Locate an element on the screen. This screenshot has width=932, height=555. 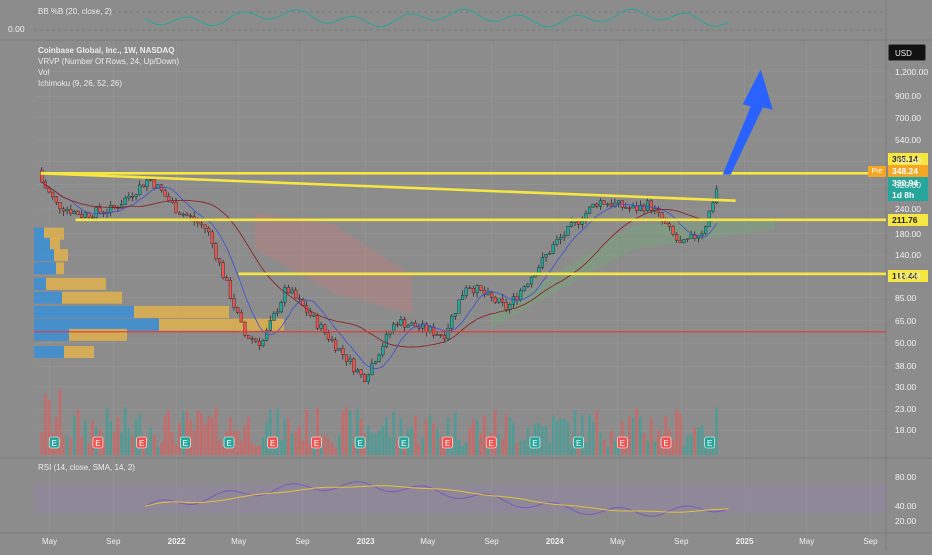
ichimoku-cloud is located at coordinates (633, 273).